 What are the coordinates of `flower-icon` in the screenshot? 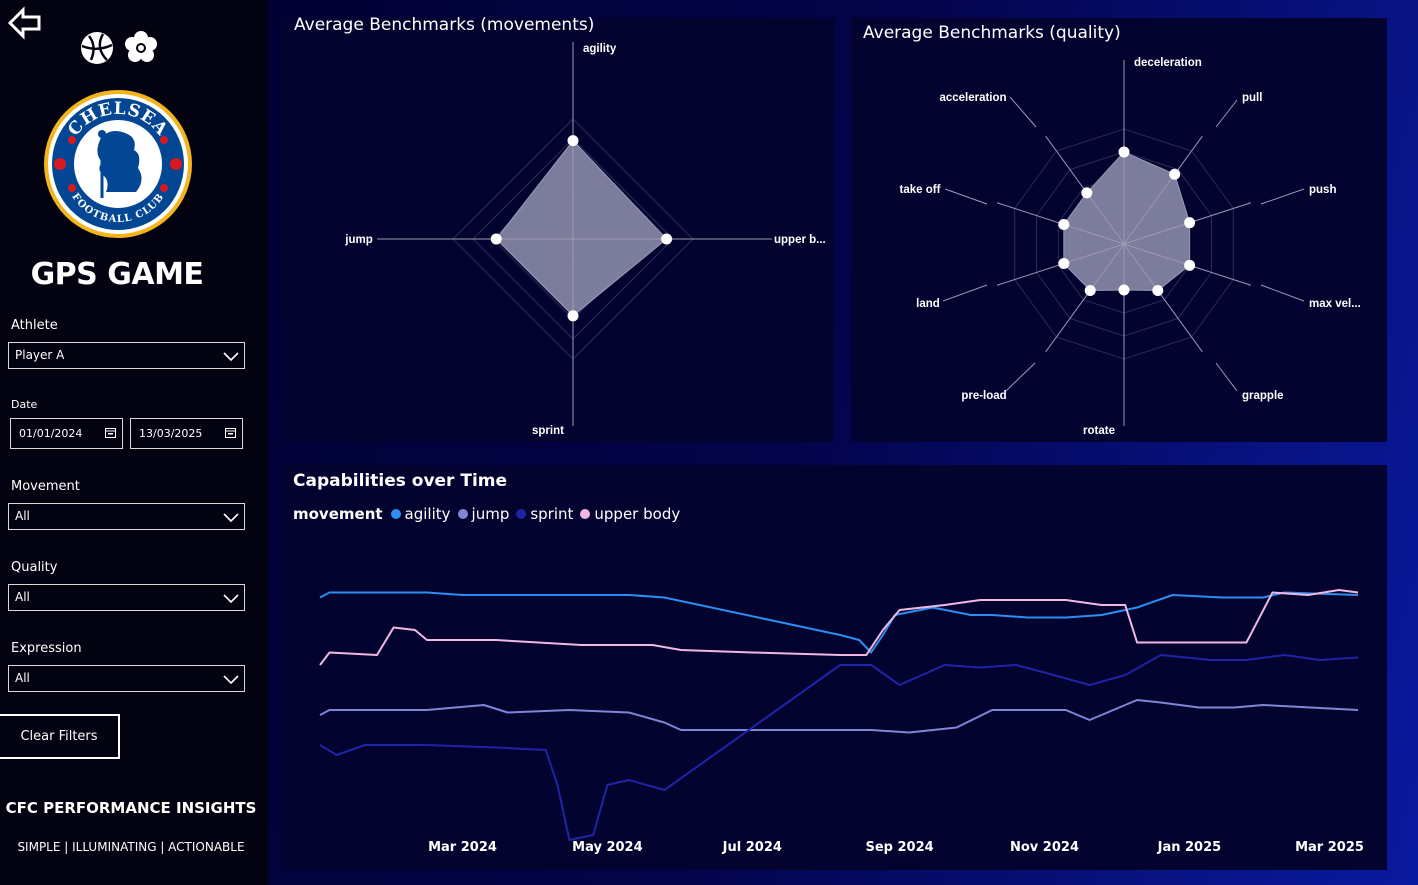 It's located at (141, 46).